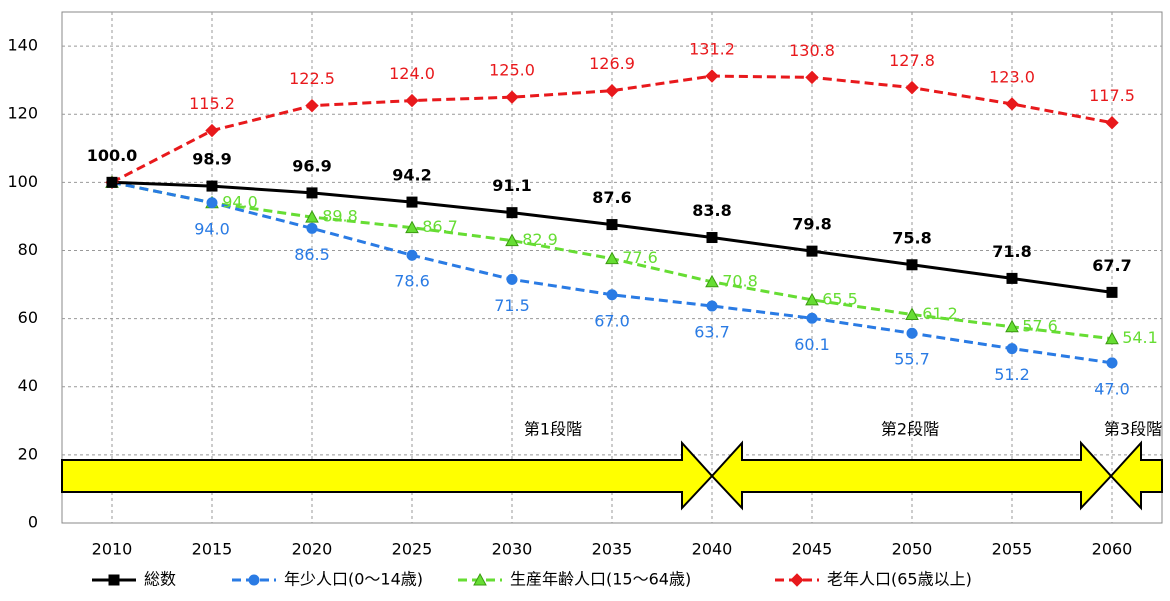  Describe the element at coordinates (160, 579) in the screenshot. I see `legend-label: 総数` at that location.